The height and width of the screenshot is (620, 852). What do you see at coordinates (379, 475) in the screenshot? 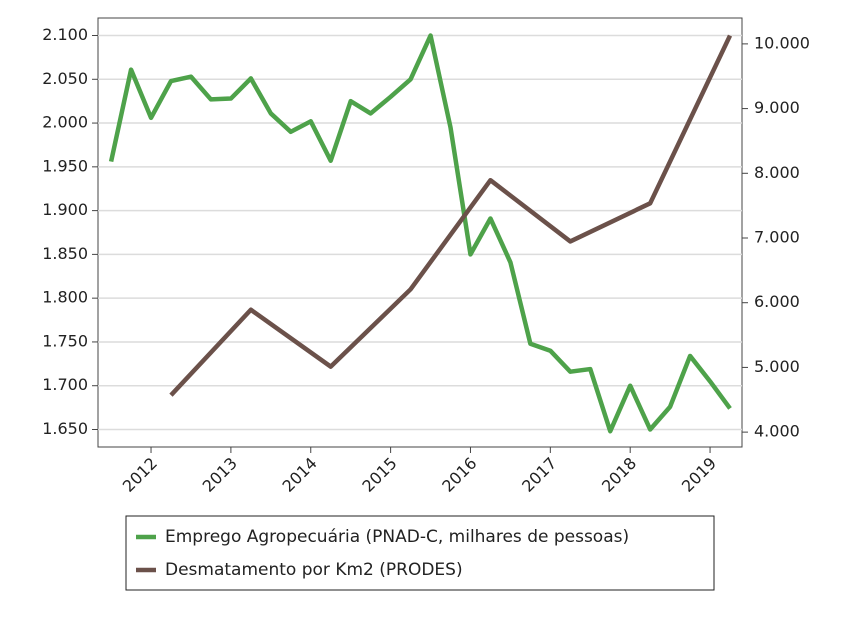
I see `x-tick-label: 2015` at bounding box center [379, 475].